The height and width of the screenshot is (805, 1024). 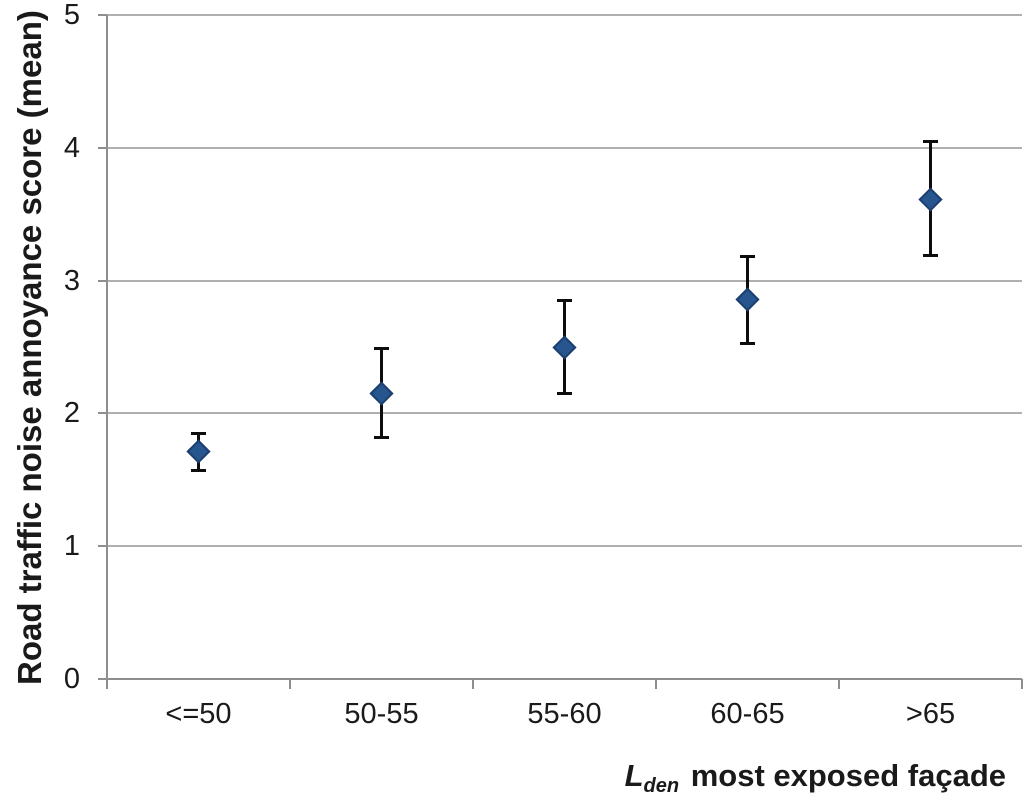 What do you see at coordinates (198, 714) in the screenshot?
I see `x-tick-label: <=50` at bounding box center [198, 714].